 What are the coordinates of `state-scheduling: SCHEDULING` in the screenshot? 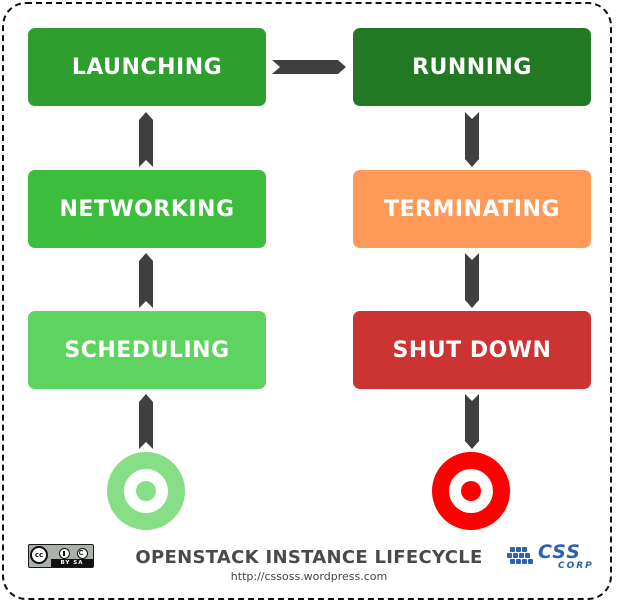 It's located at (147, 350).